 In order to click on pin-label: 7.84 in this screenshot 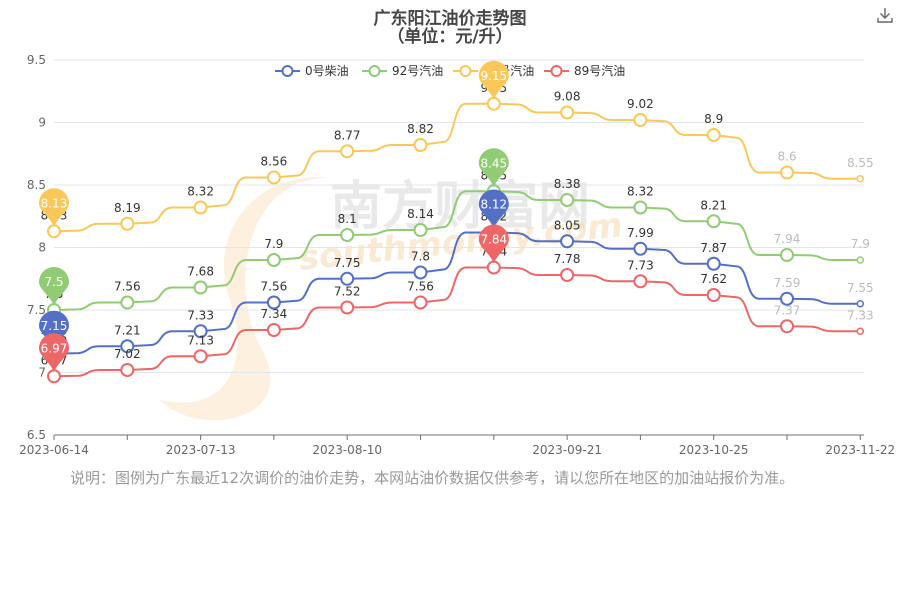, I will do `click(493, 240)`.